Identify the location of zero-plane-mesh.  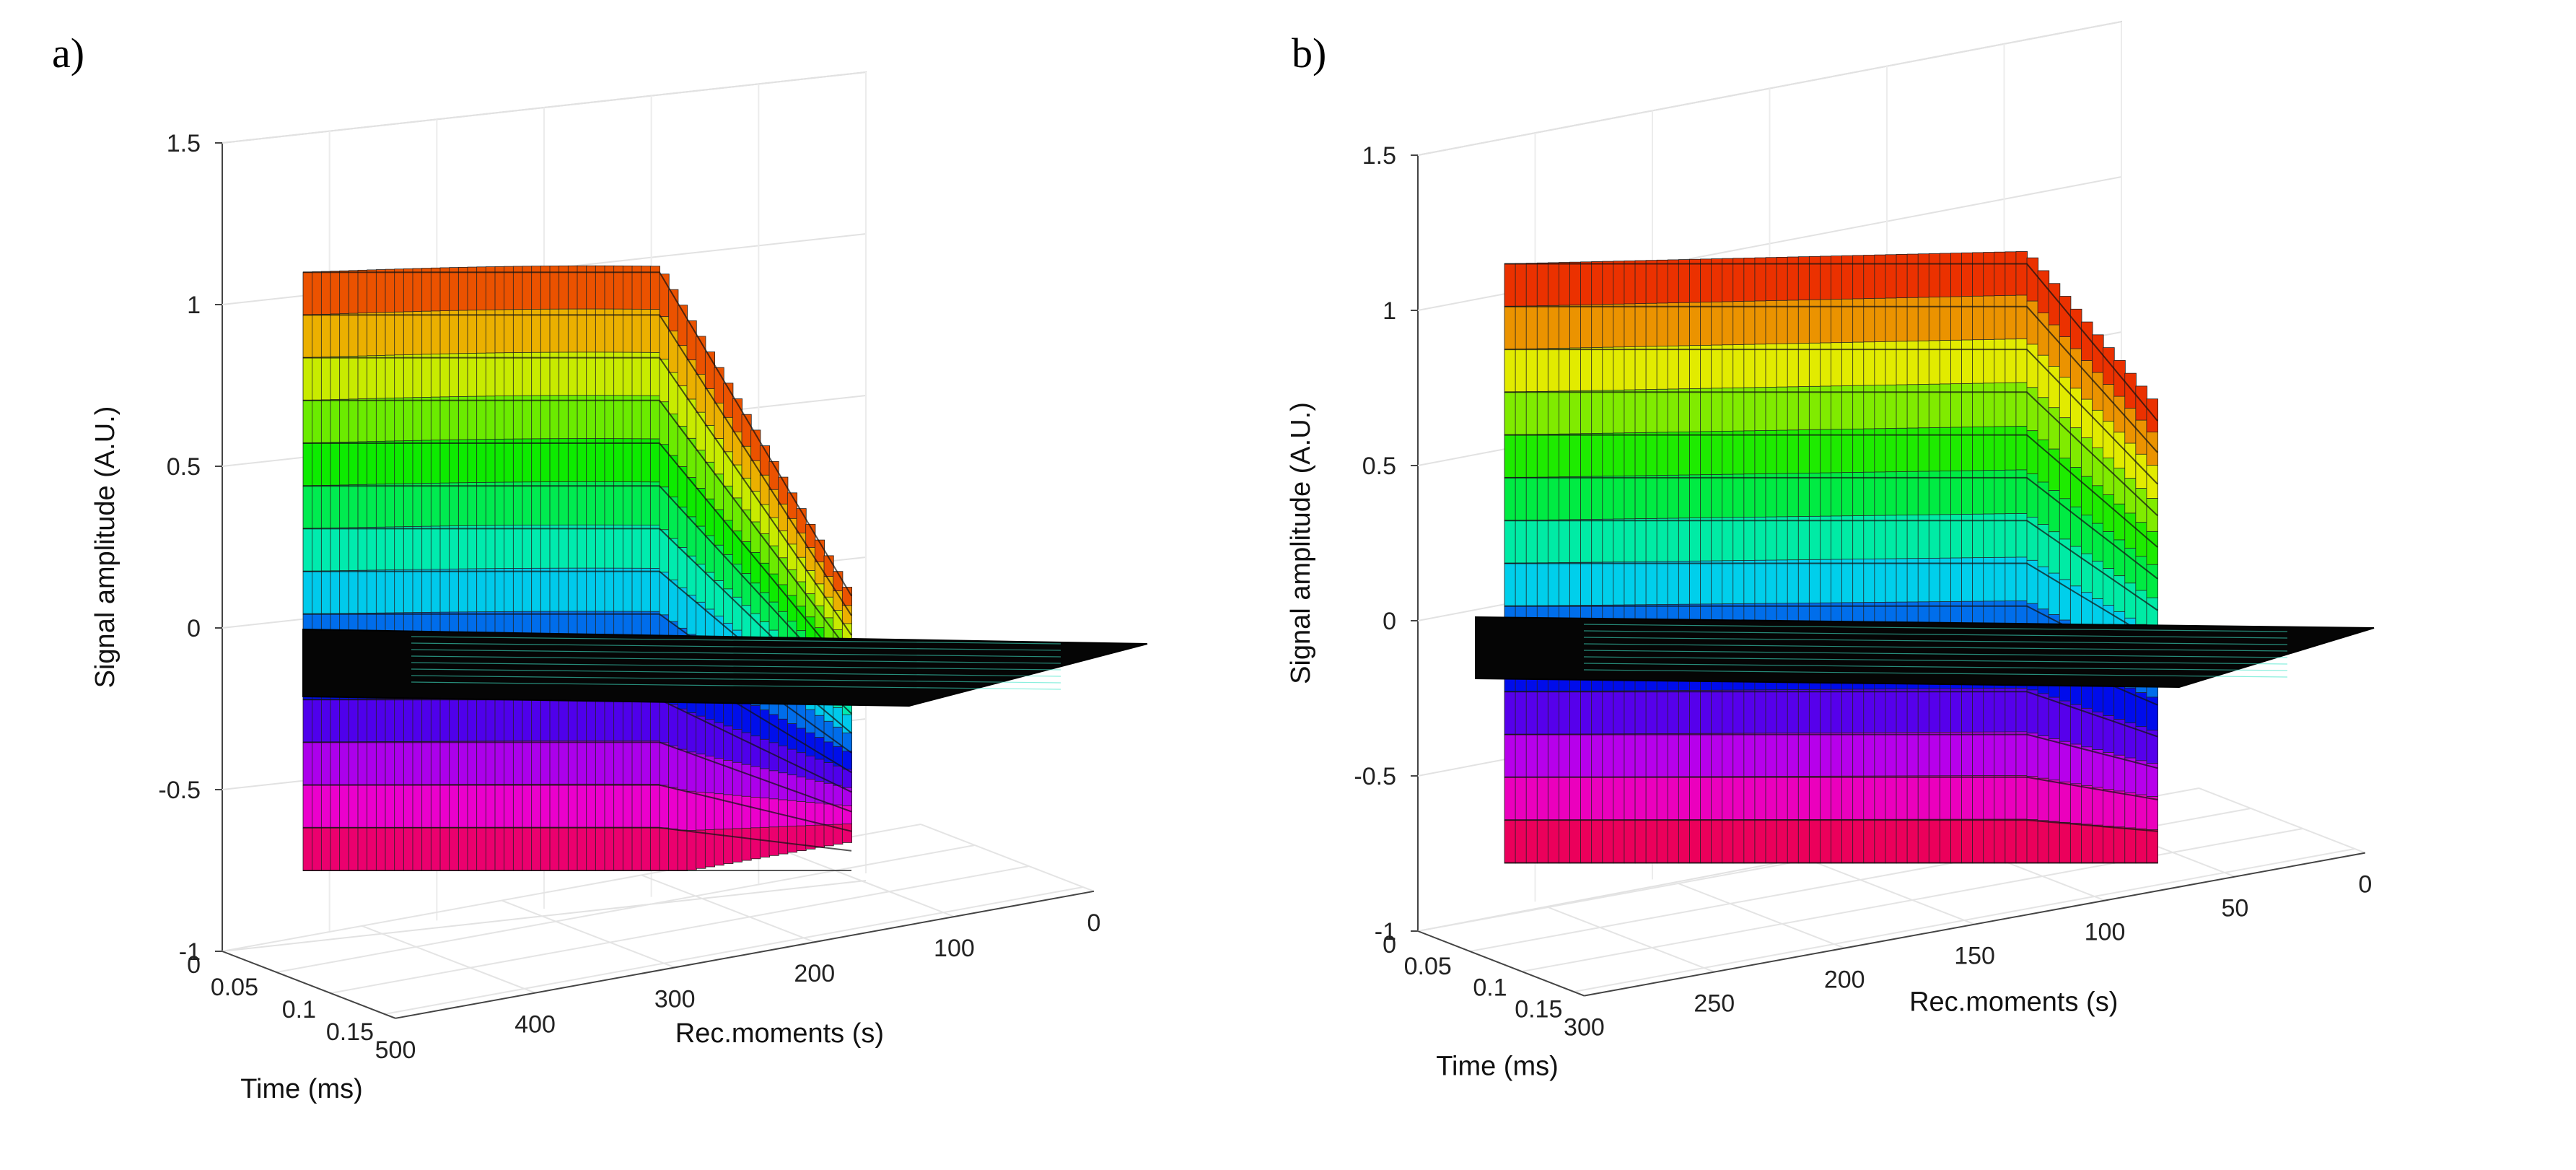
(736, 679).